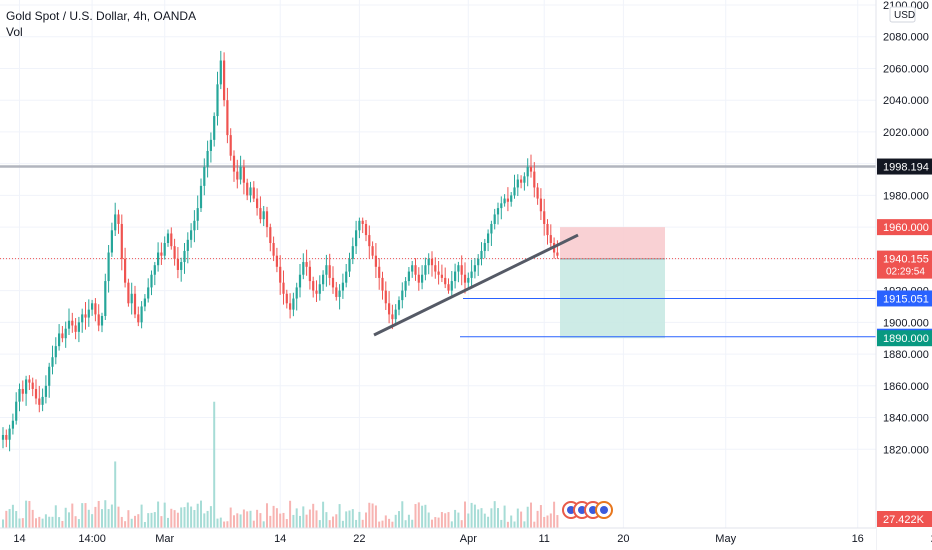 This screenshot has width=932, height=550. I want to click on price-label: 1890.000, so click(906, 339).